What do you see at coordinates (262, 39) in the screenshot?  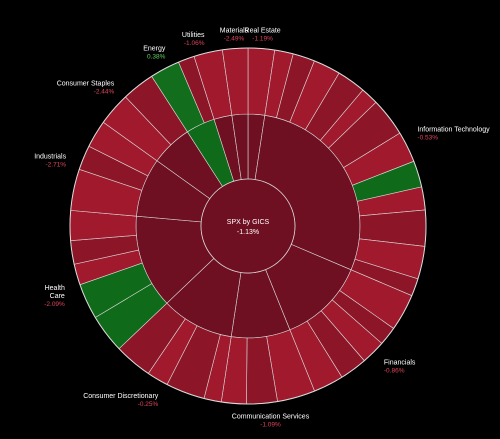 I see `sector-change-real-estate: -1.19%` at bounding box center [262, 39].